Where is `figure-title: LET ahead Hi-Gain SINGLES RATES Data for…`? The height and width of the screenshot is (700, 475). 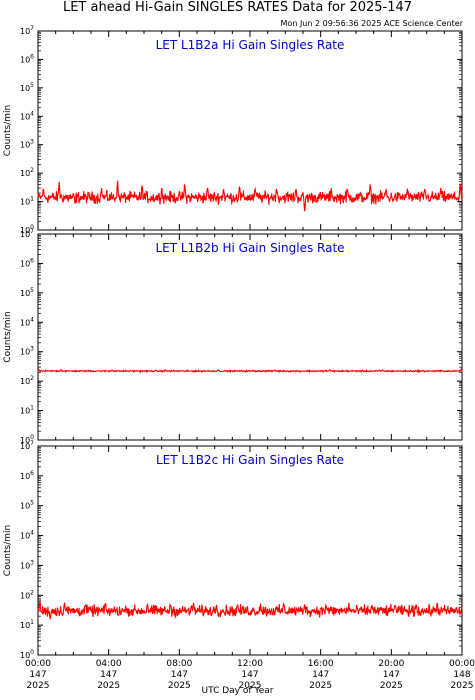
figure-title: LET ahead Hi-Gain SINGLES RATES Data for… is located at coordinates (237, 7).